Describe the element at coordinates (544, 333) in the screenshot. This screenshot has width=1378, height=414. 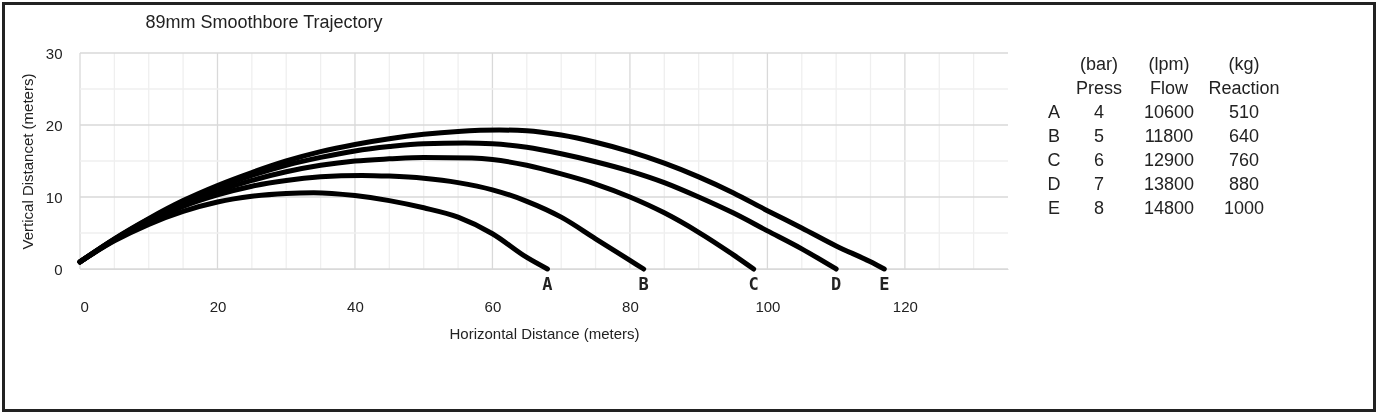
I see `x-axis-title: Horizontal Distance (meters)` at that location.